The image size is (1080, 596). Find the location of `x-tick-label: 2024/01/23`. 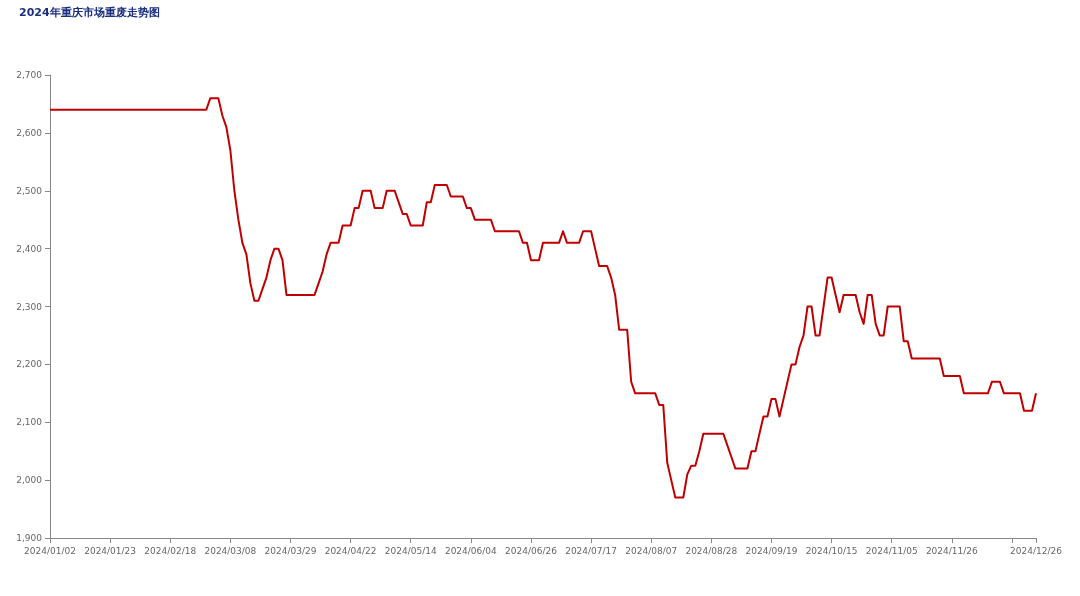

x-tick-label: 2024/01/23 is located at coordinates (110, 550).